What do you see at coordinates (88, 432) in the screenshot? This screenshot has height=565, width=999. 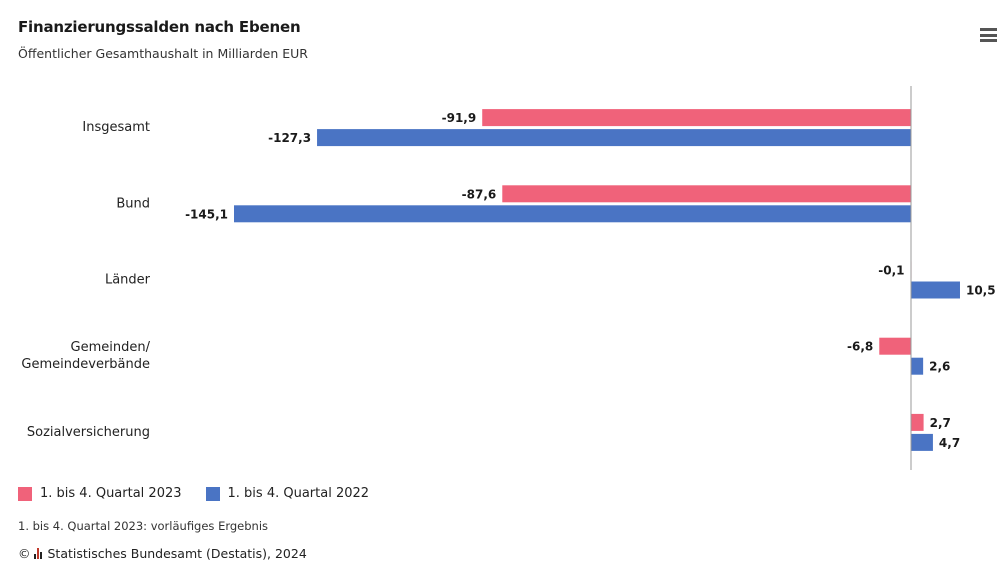 I see `category-label: Sozialversicherung` at bounding box center [88, 432].